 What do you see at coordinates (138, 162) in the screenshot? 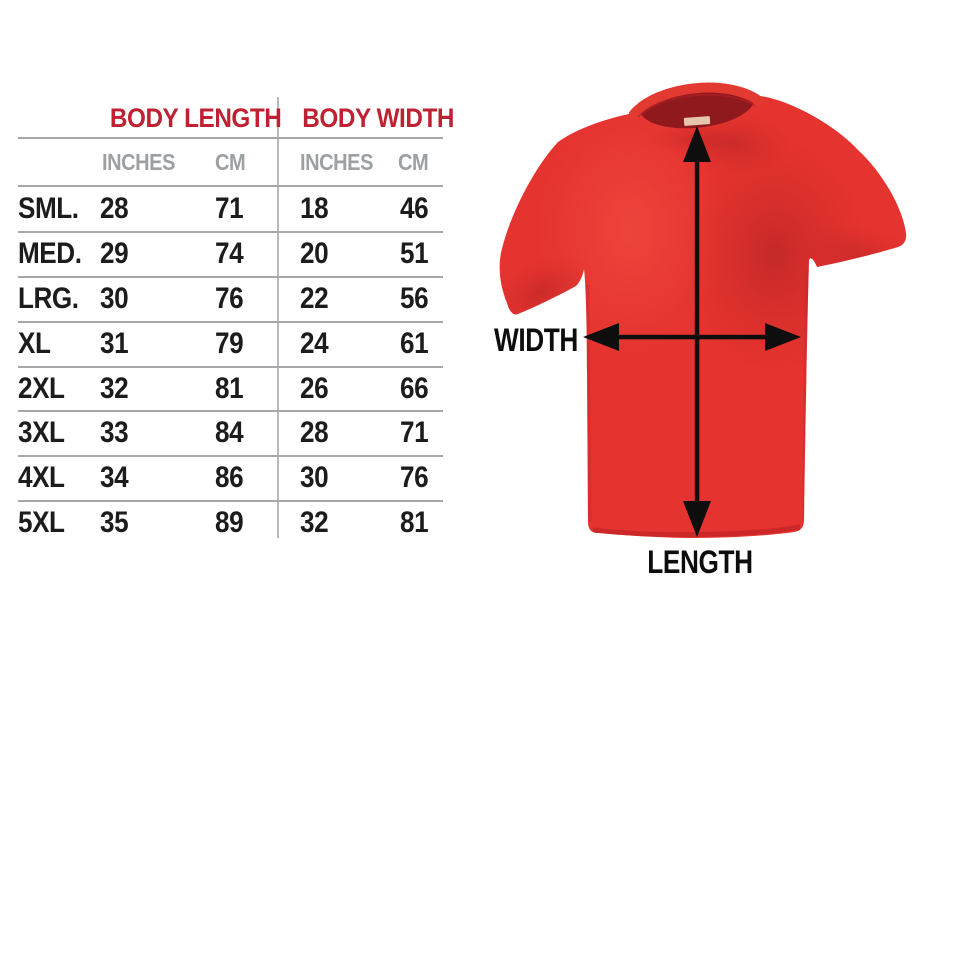
I see `subheader-length-inches: INCHES` at bounding box center [138, 162].